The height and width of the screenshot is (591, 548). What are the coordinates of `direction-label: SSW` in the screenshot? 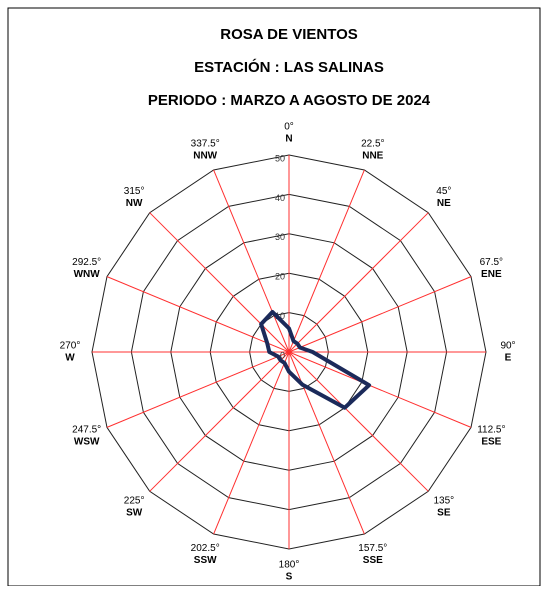 It's located at (205, 560).